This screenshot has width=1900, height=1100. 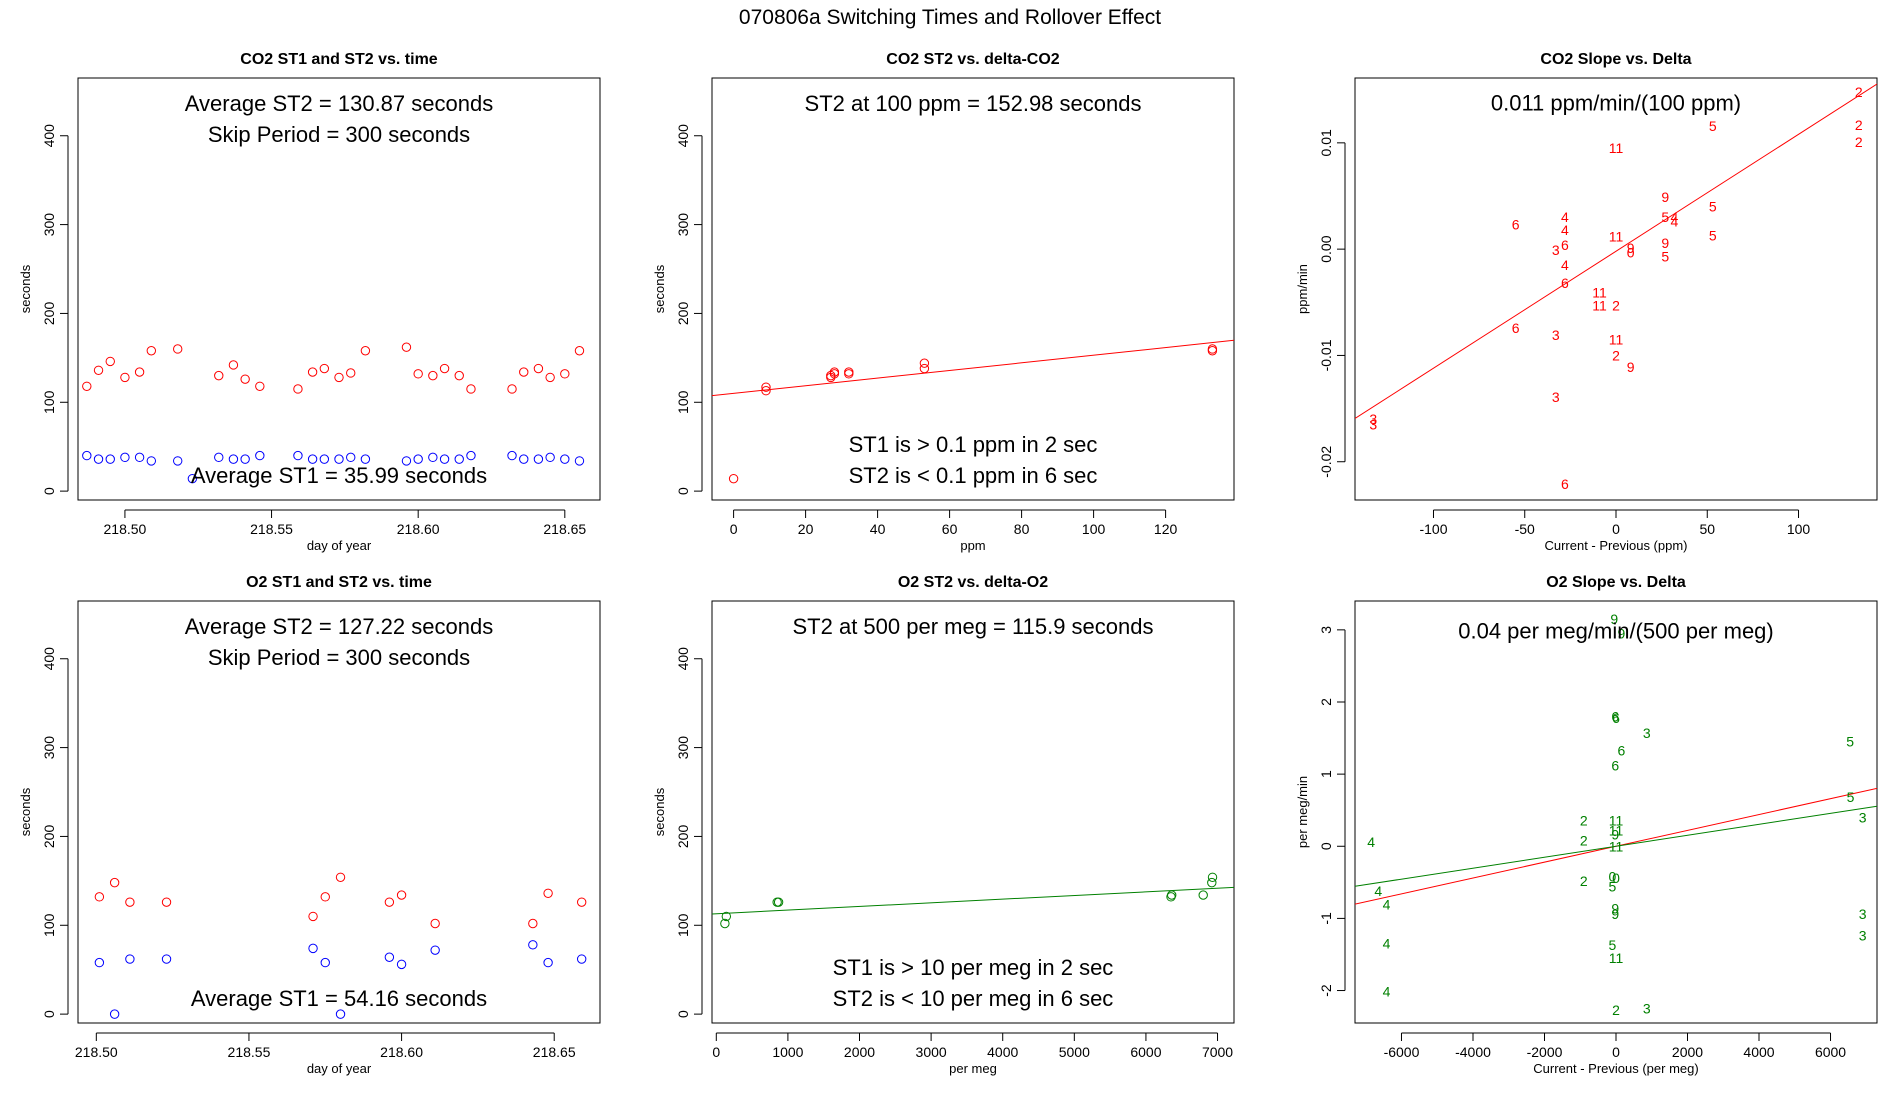 I want to click on annotation: Average ST1 = 35.99 seconds, so click(x=339, y=475).